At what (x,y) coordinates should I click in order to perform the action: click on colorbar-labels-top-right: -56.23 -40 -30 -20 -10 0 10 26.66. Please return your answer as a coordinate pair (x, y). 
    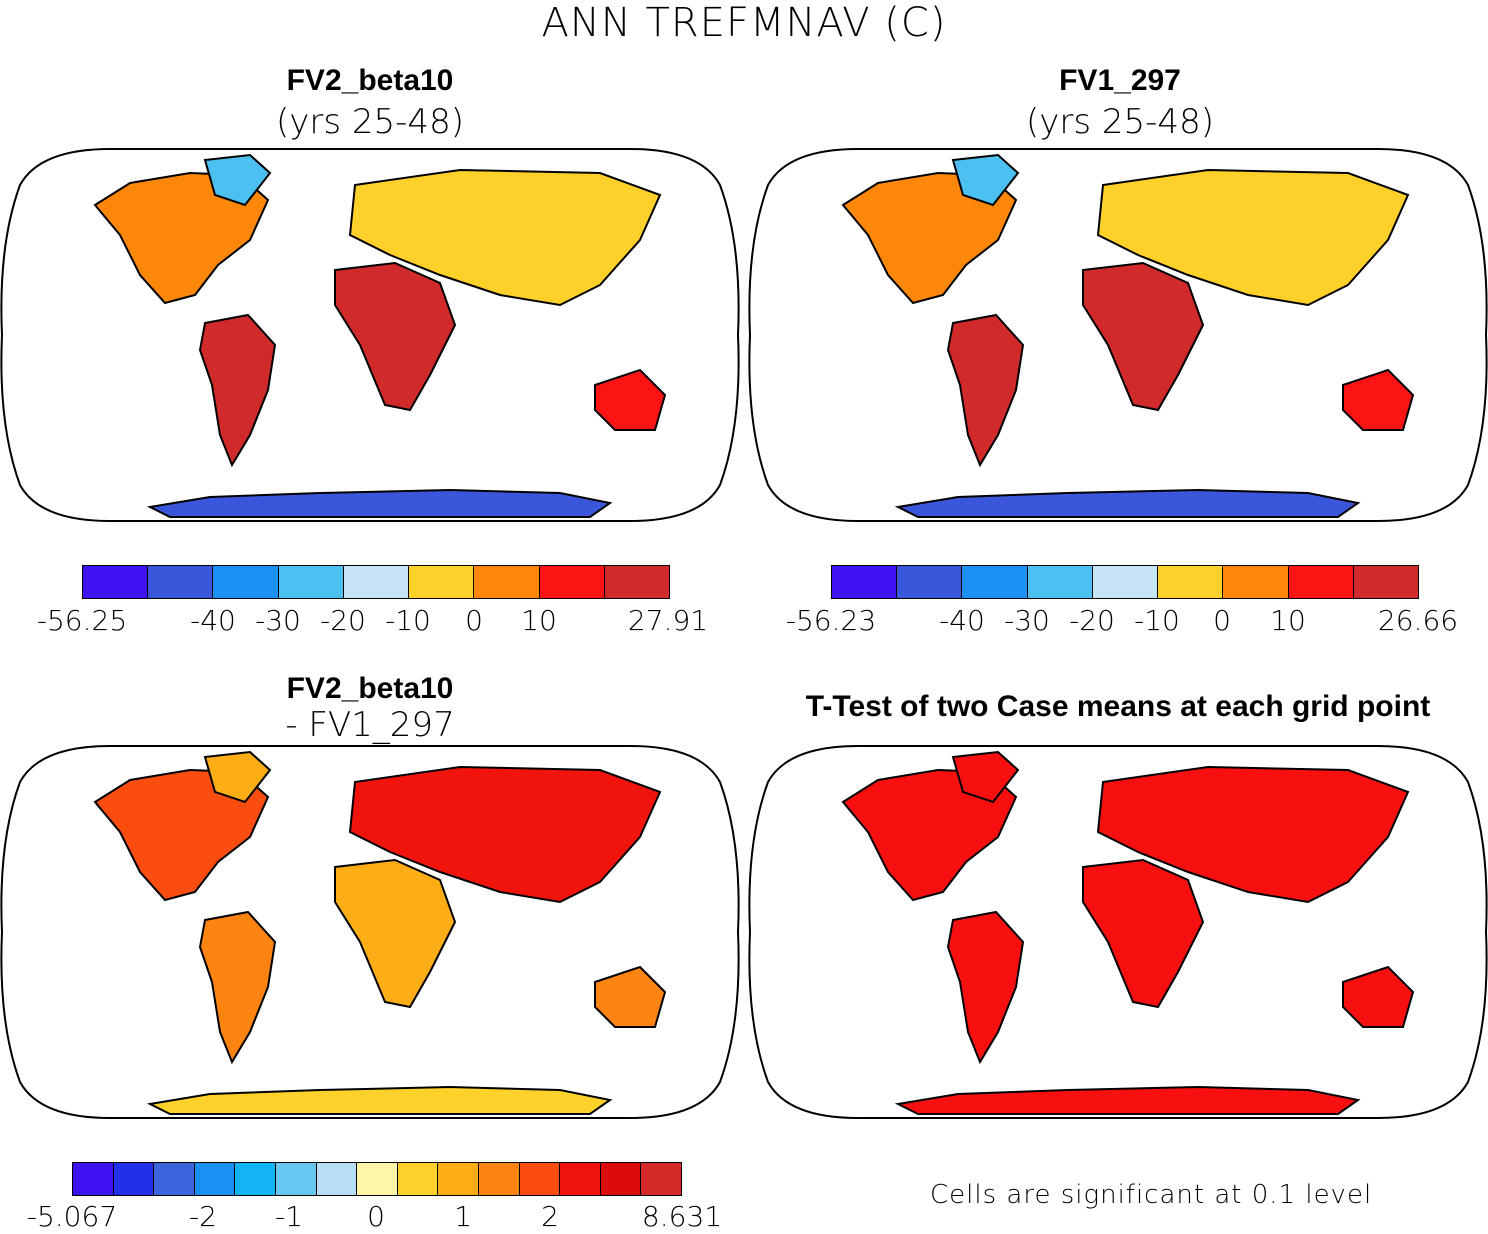
    Looking at the image, I should click on (1118, 621).